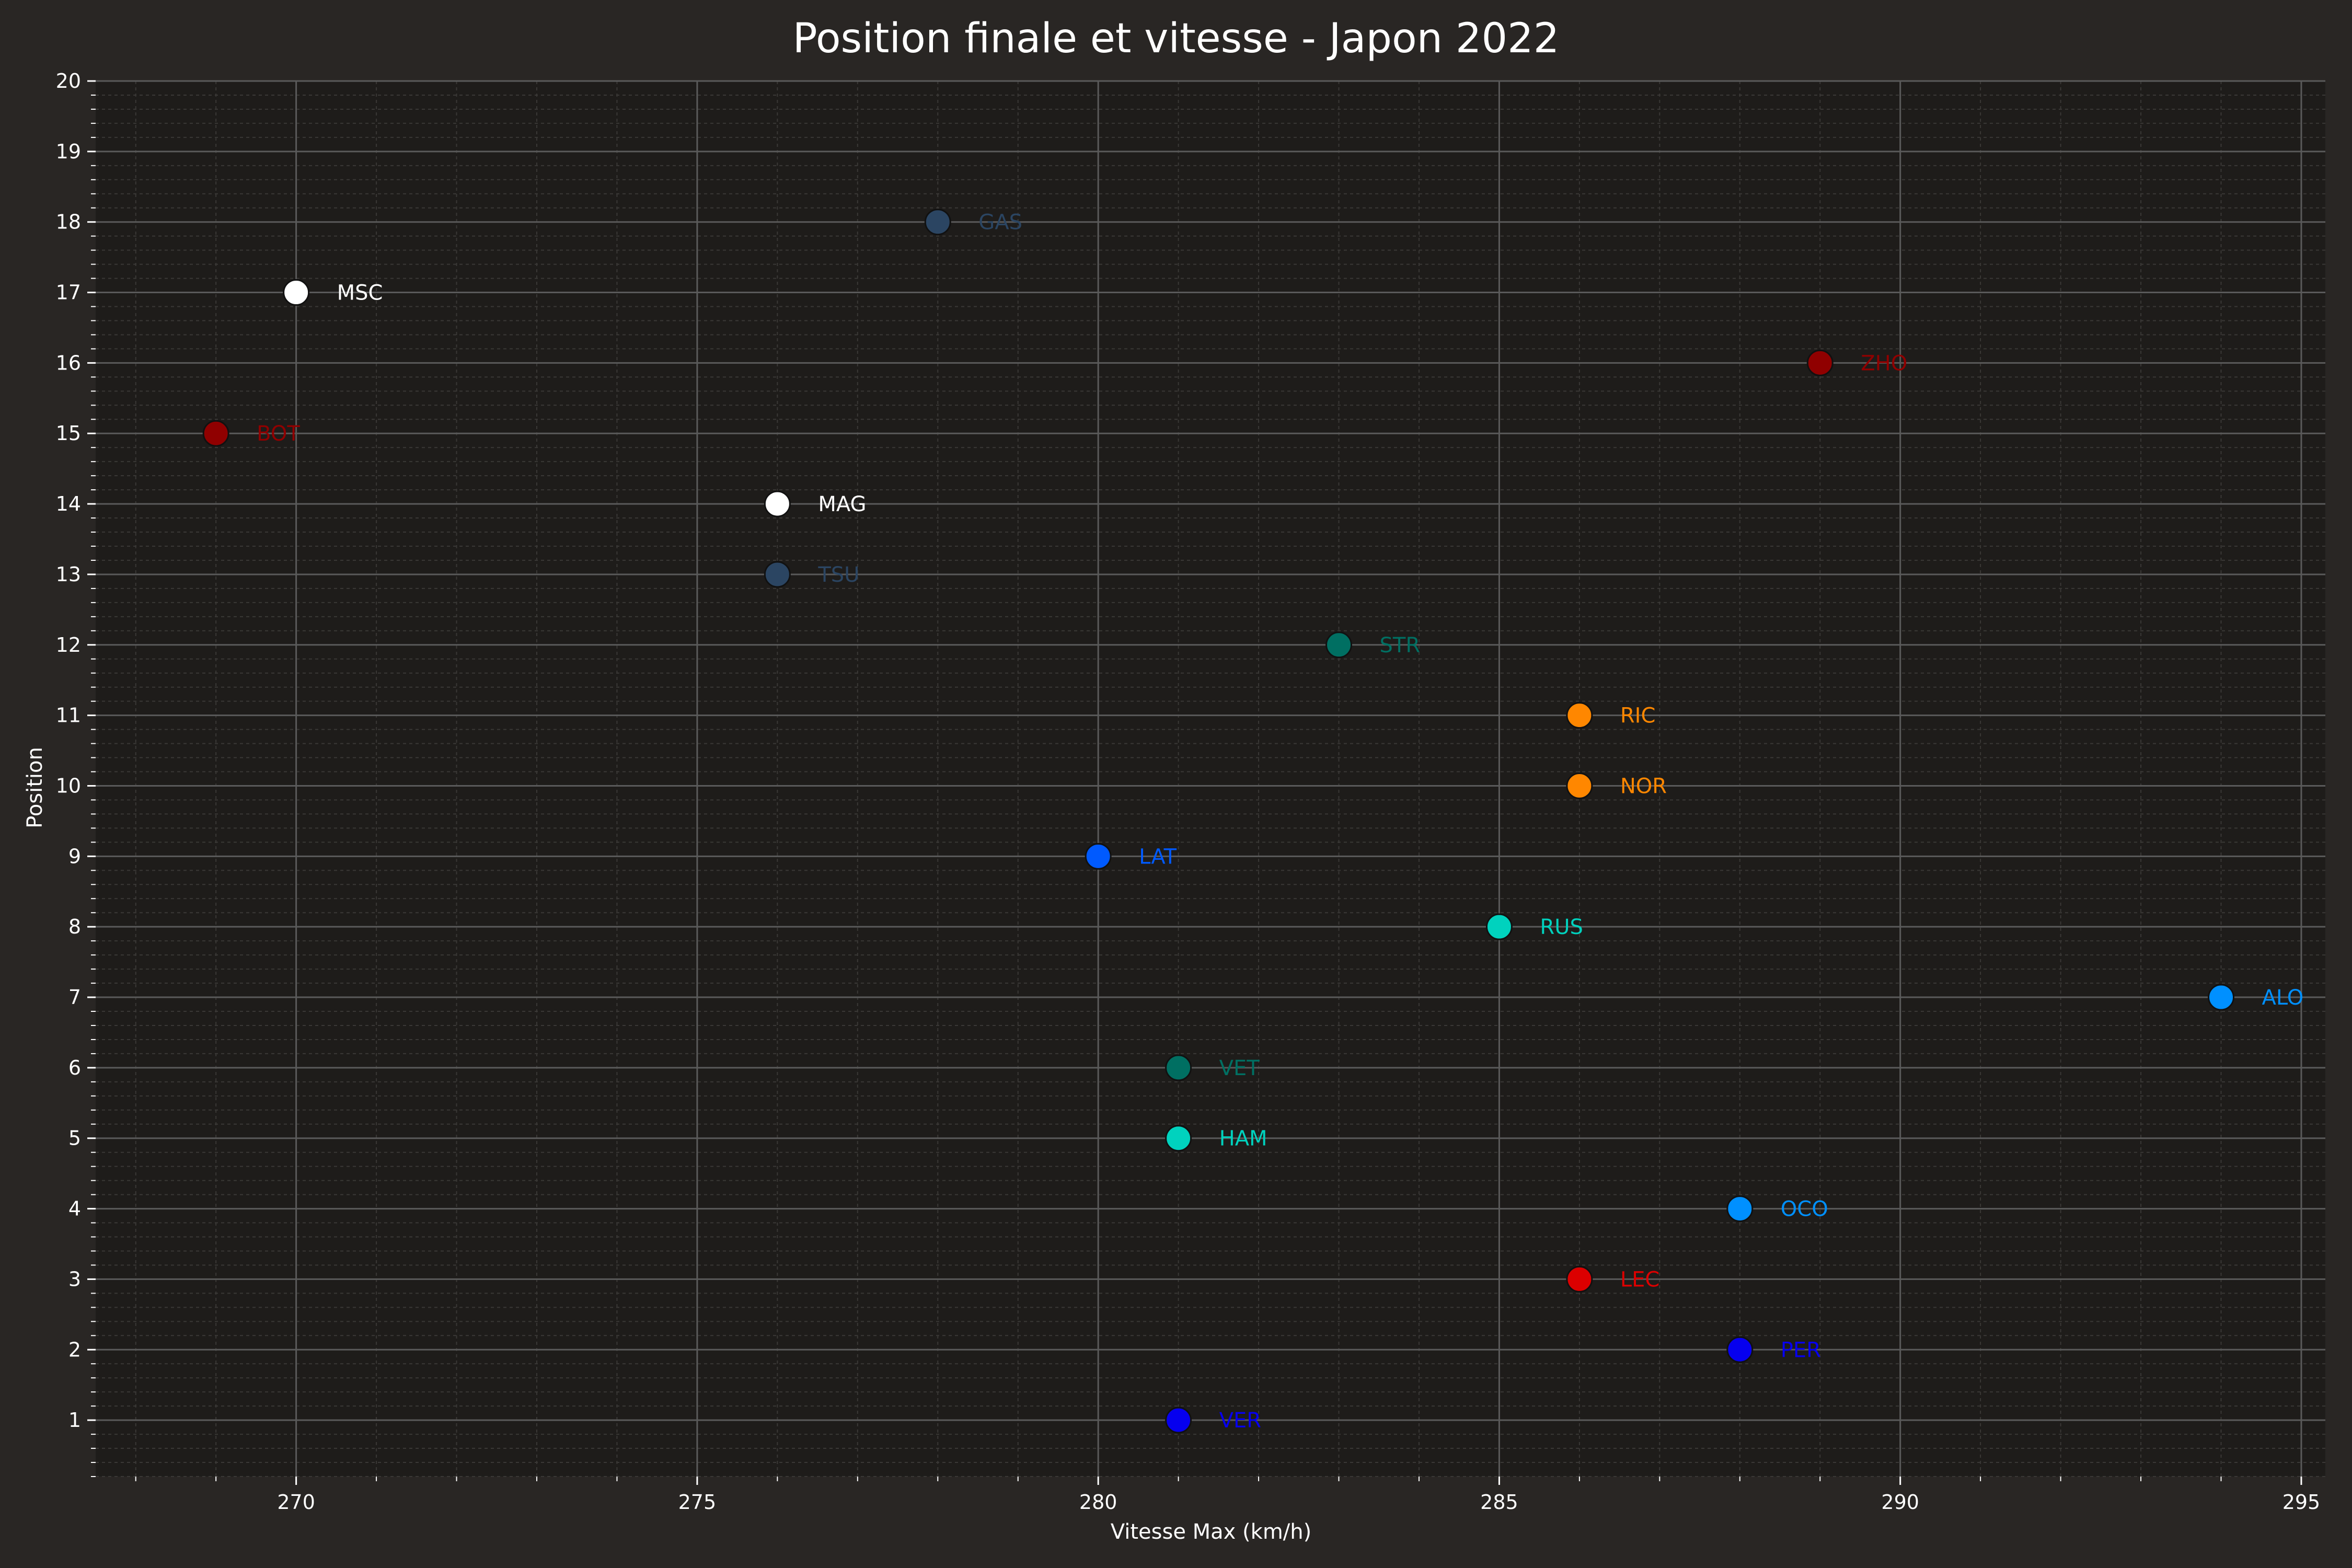 This screenshot has height=1568, width=2352. Describe the element at coordinates (35, 787) in the screenshot. I see `y-axis-label: Position` at that location.